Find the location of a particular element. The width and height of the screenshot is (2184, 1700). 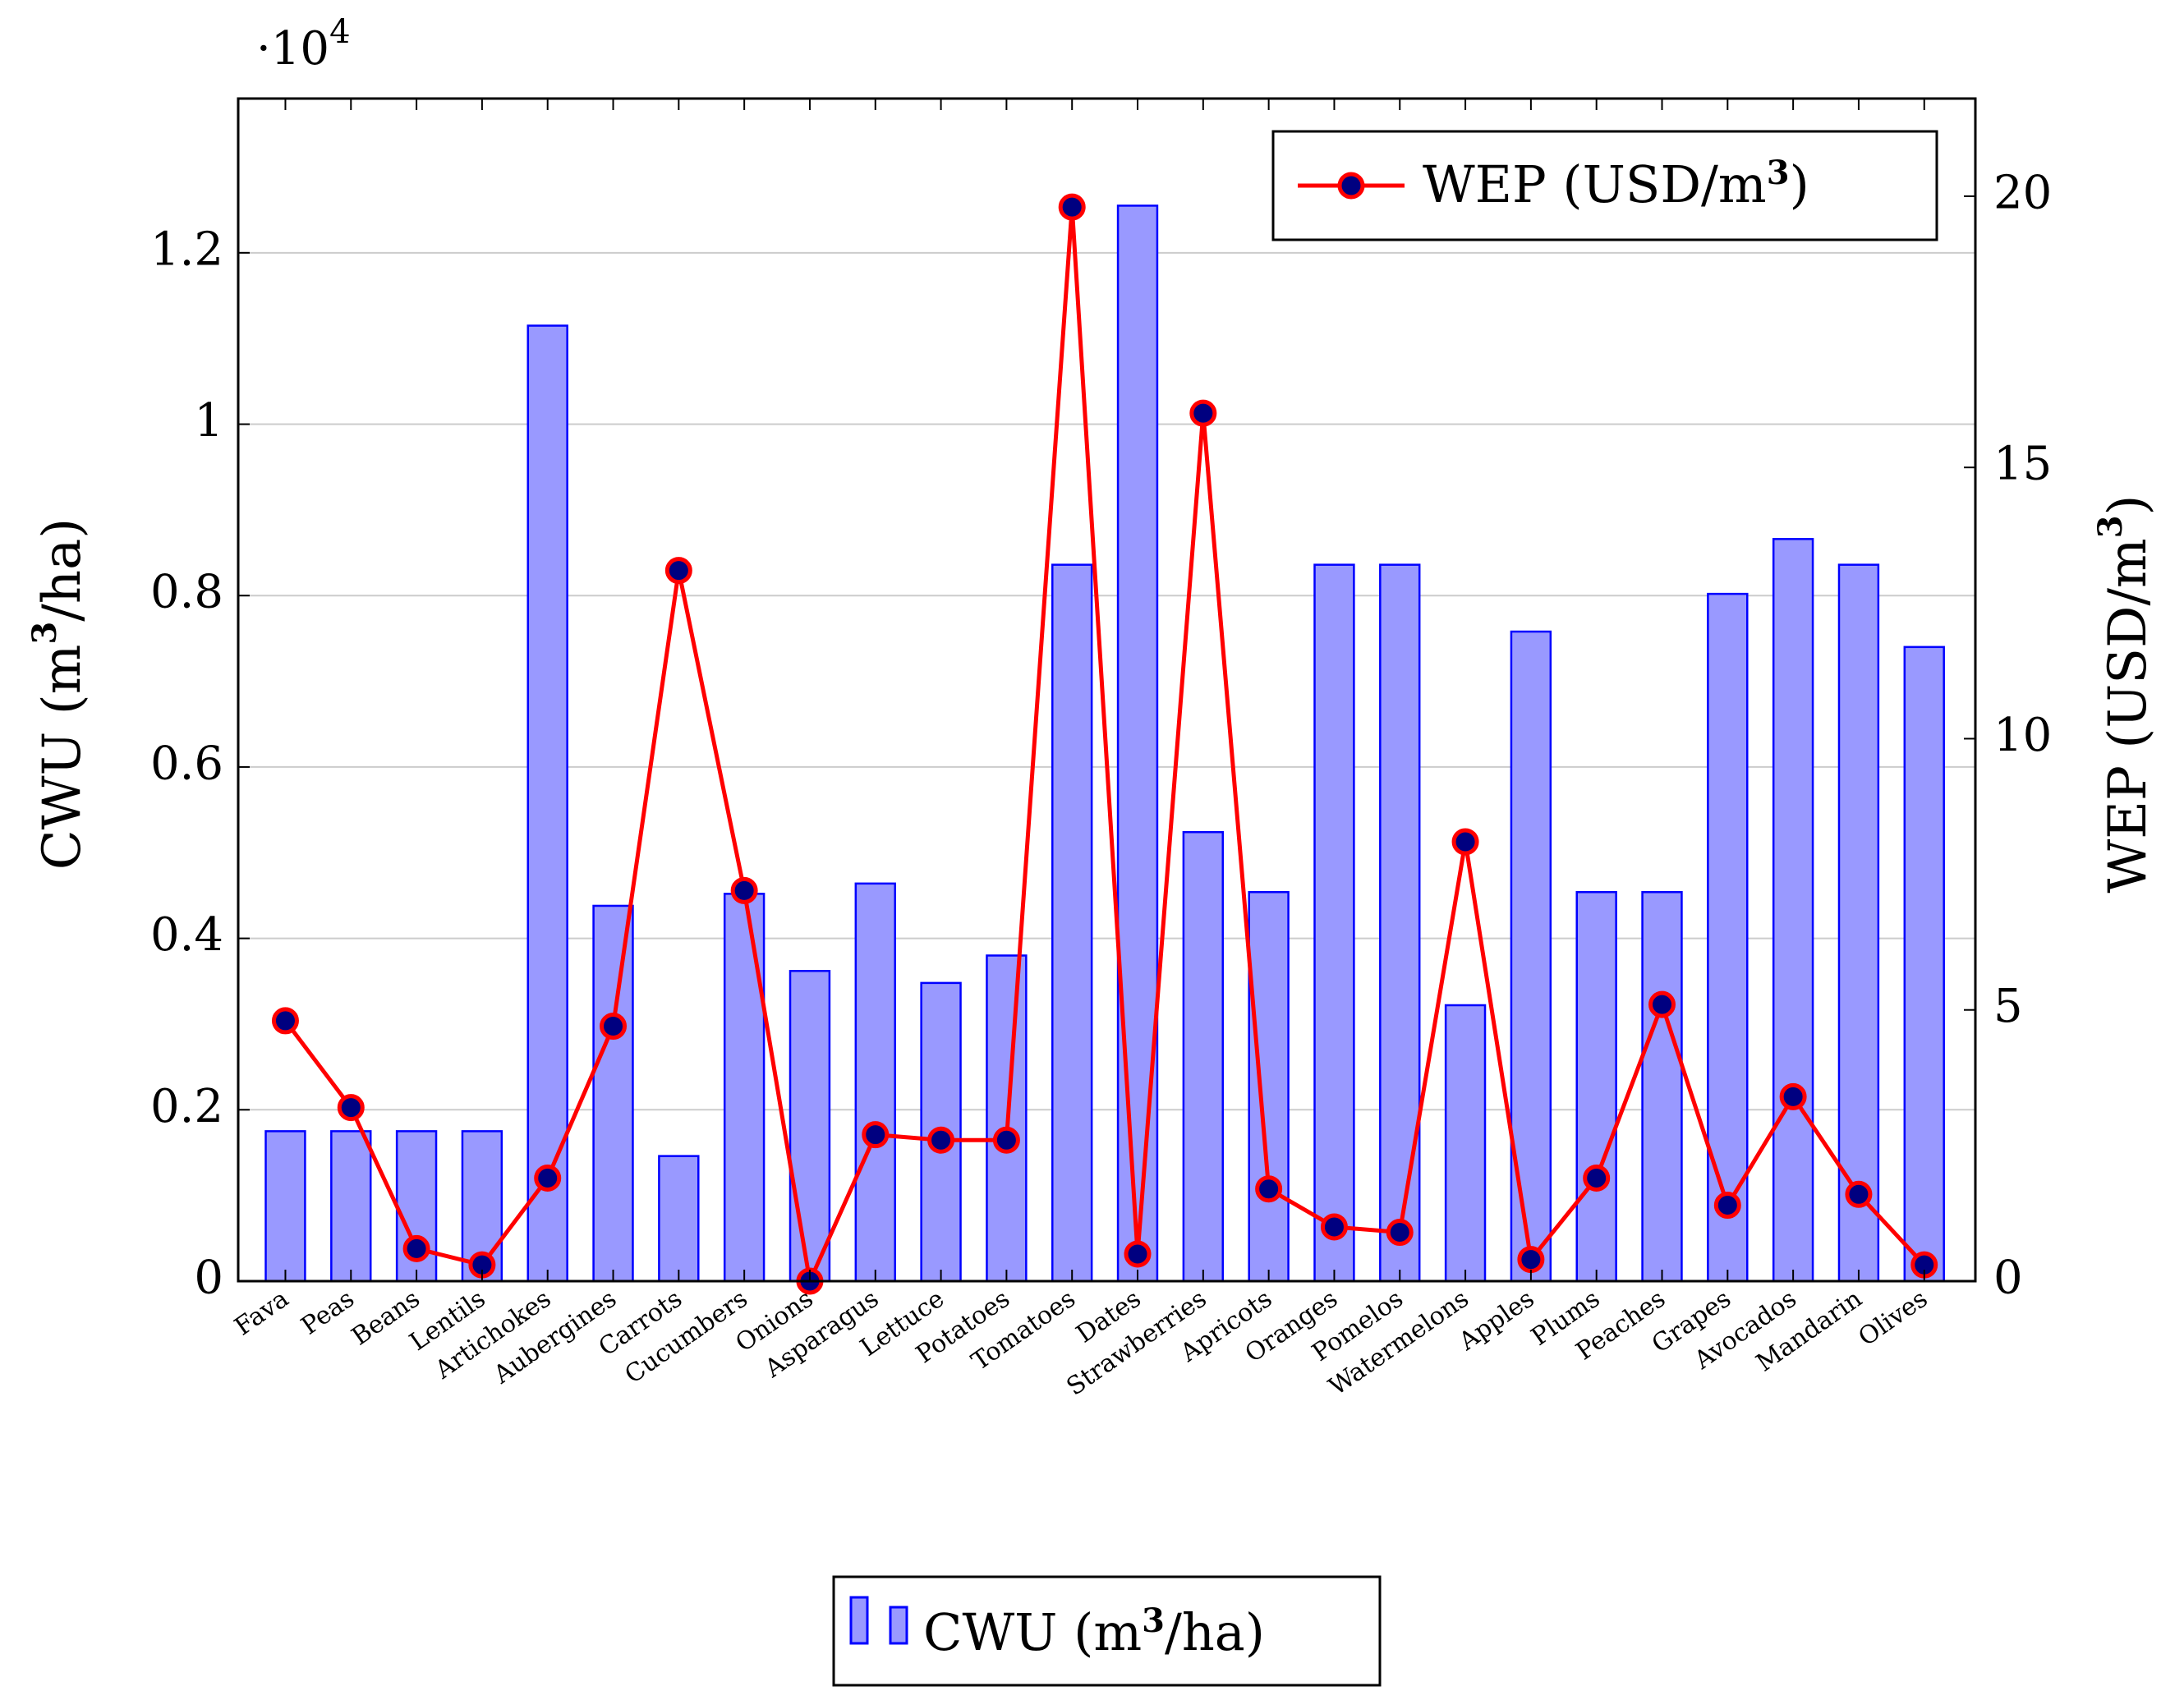

wep-point-artichokes is located at coordinates (548, 1178).